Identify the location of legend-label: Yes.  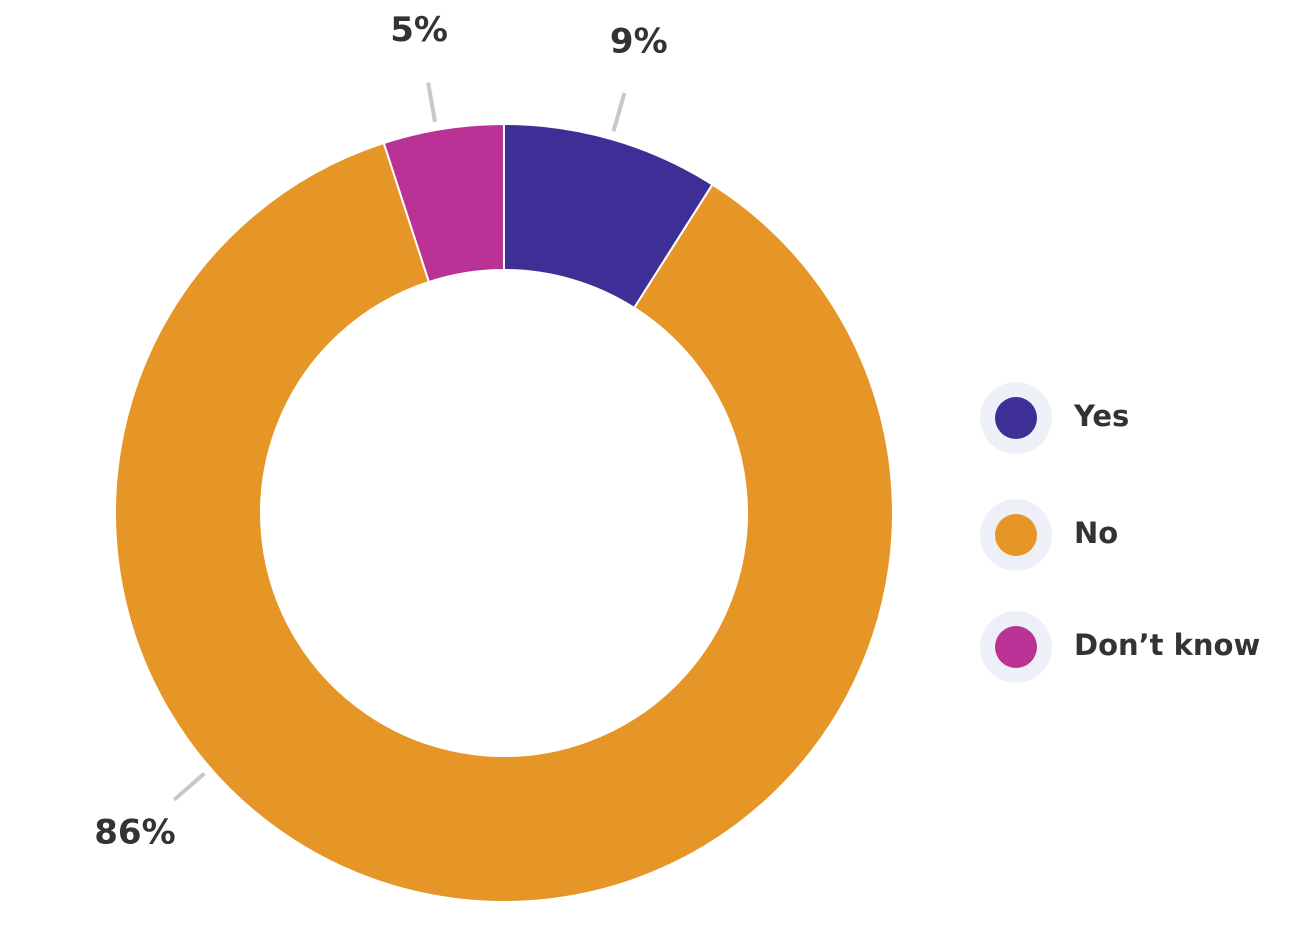
(1101, 416).